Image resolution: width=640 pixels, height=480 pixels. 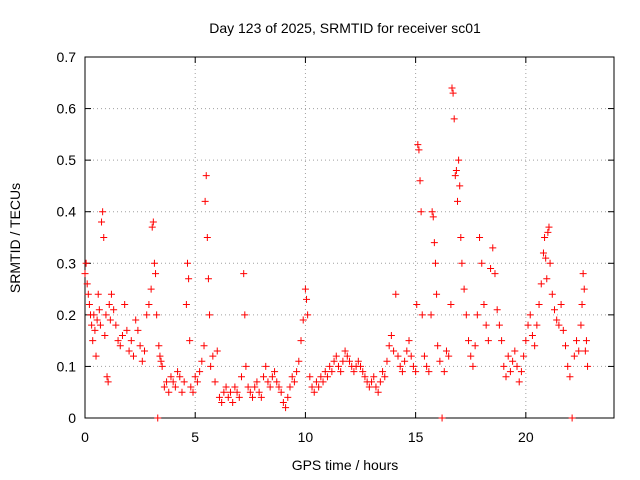 What do you see at coordinates (416, 437) in the screenshot?
I see `x-tick-label: 15` at bounding box center [416, 437].